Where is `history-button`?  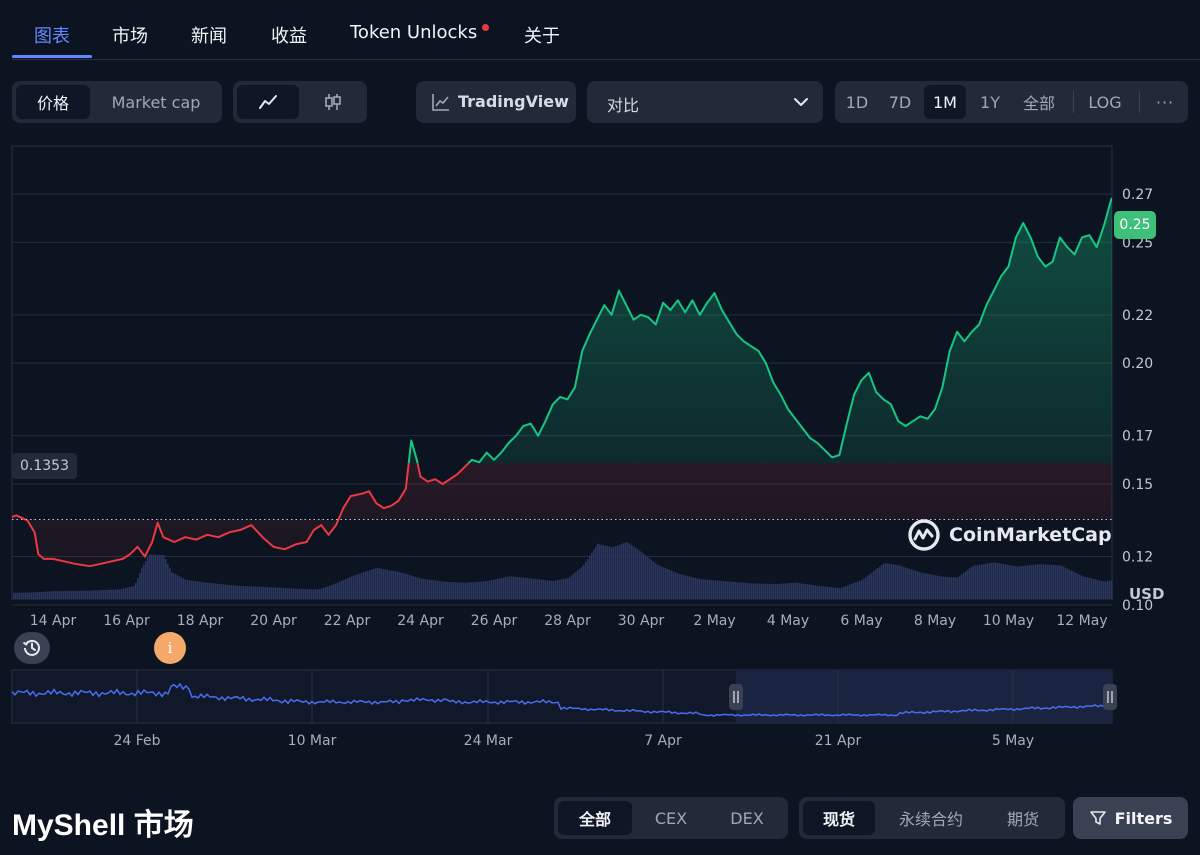 history-button is located at coordinates (32, 648).